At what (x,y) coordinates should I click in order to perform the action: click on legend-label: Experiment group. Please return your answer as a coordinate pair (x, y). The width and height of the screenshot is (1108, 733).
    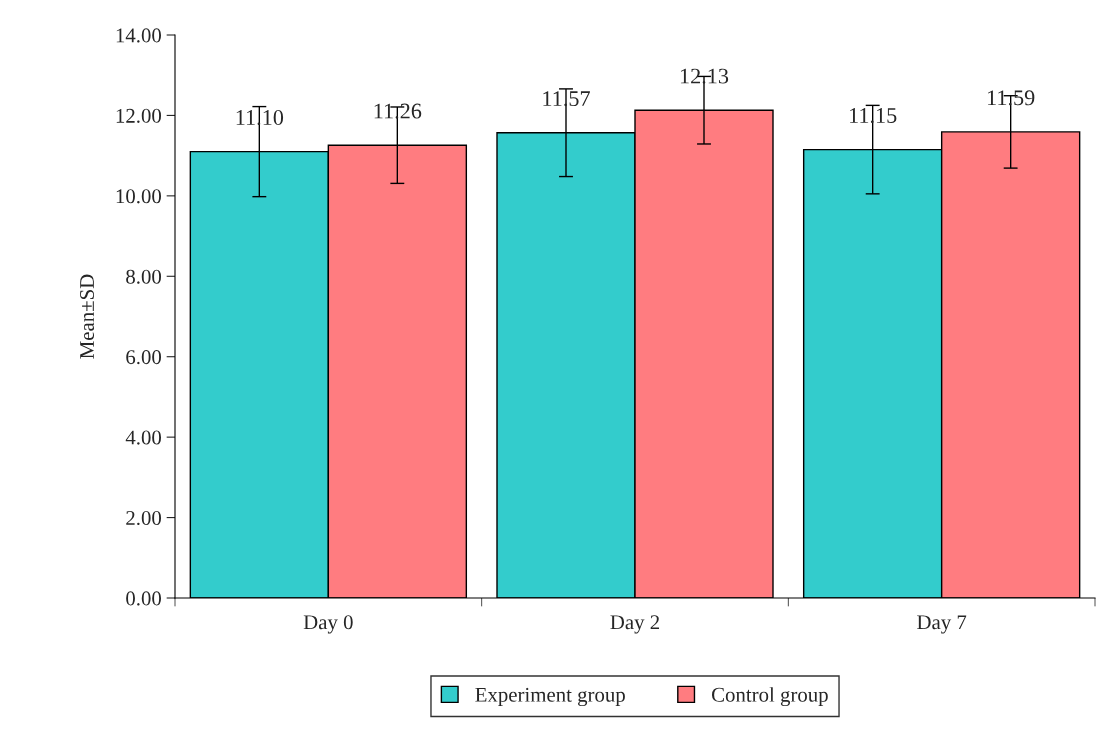
    Looking at the image, I should click on (550, 697).